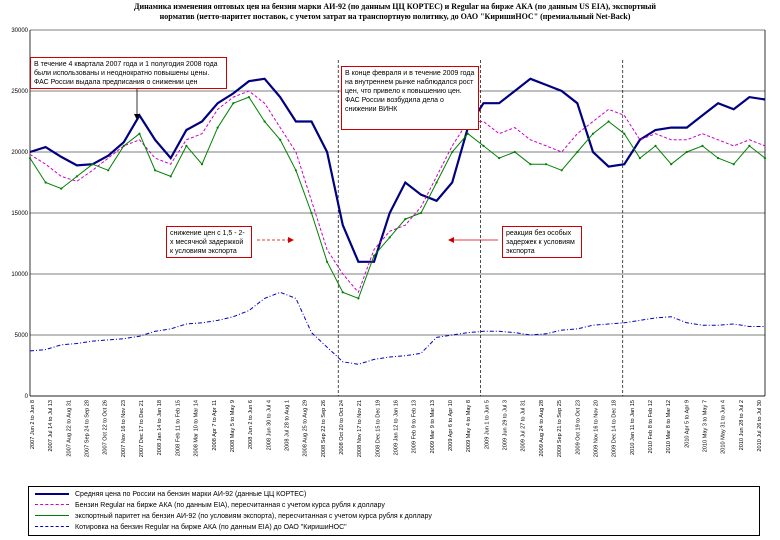 Image resolution: width=780 pixels, height=540 pixels. Describe the element at coordinates (487, 424) in the screenshot. I see `x-tick-label-25: 2009 Jun 1 to Jun 5` at that location.